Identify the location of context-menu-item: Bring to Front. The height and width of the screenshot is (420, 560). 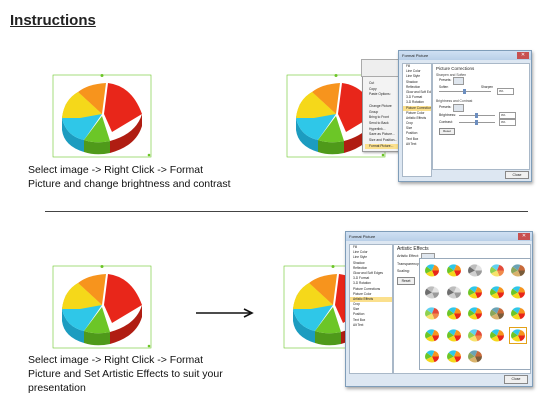
(379, 117).